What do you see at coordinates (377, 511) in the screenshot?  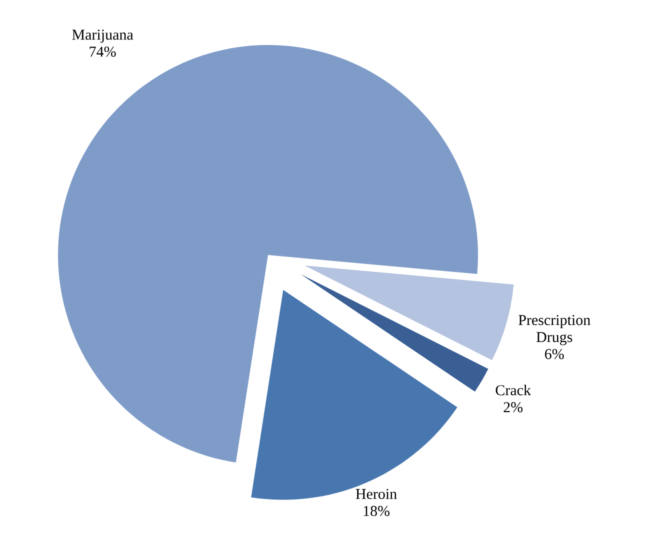 I see `data-label: 18%` at bounding box center [377, 511].